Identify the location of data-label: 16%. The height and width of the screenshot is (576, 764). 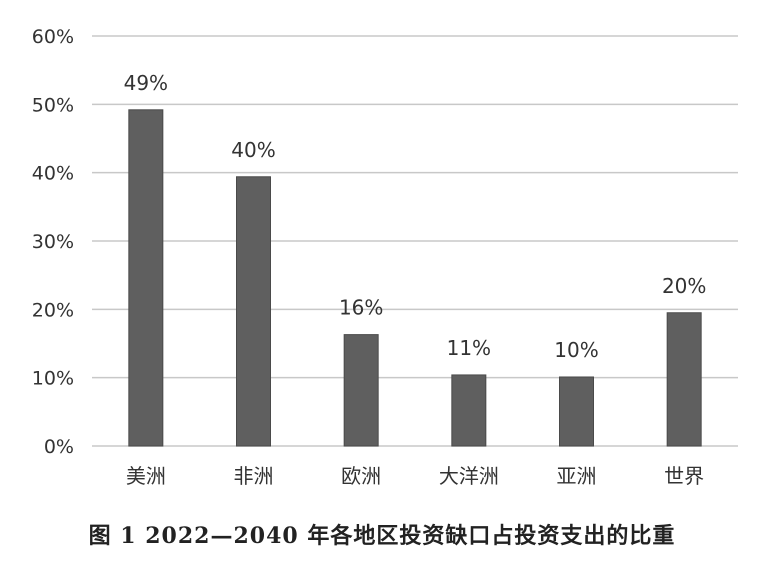
(361, 308).